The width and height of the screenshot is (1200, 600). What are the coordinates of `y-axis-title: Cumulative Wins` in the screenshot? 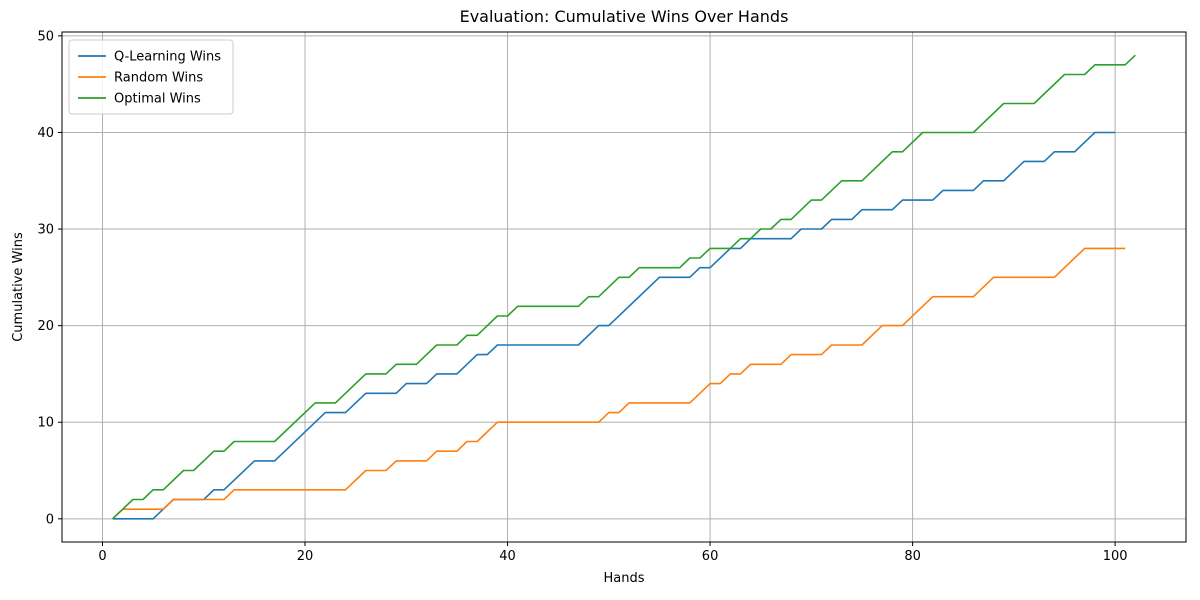 It's located at (18, 287).